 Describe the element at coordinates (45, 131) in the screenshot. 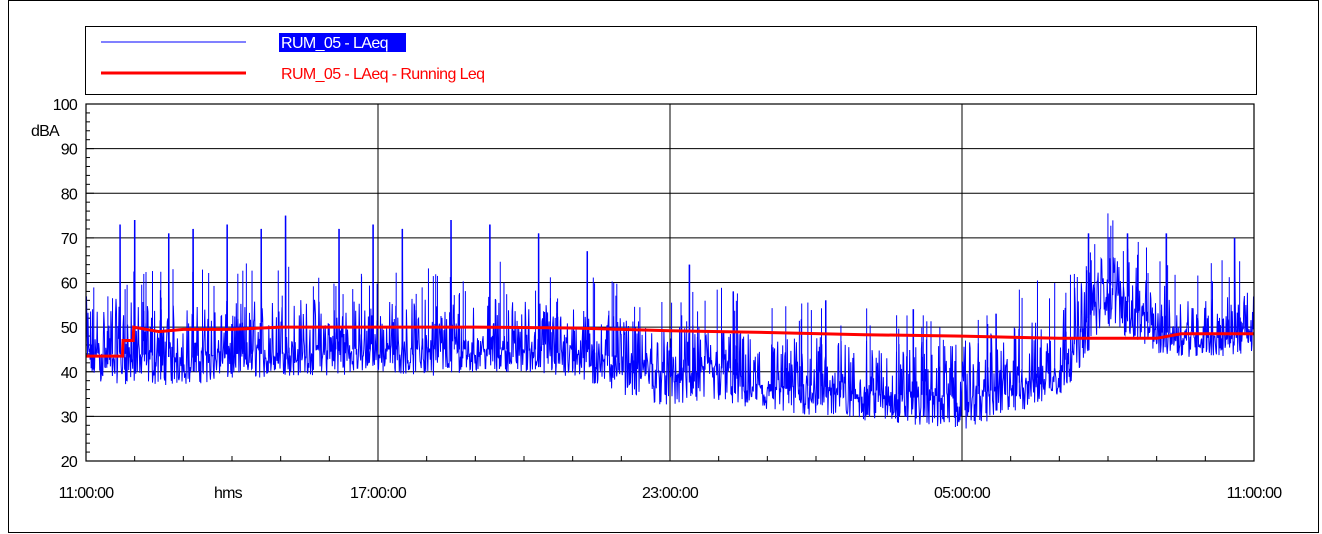

I see `y-axis-unit-label: dBA` at that location.